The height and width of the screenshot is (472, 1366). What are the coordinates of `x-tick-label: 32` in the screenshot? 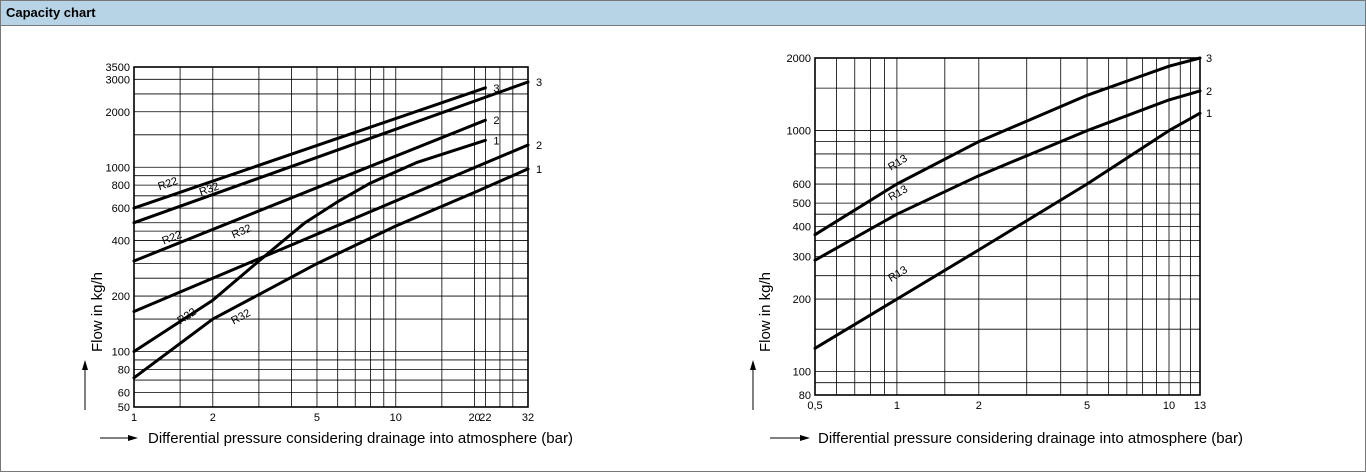 It's located at (528, 418).